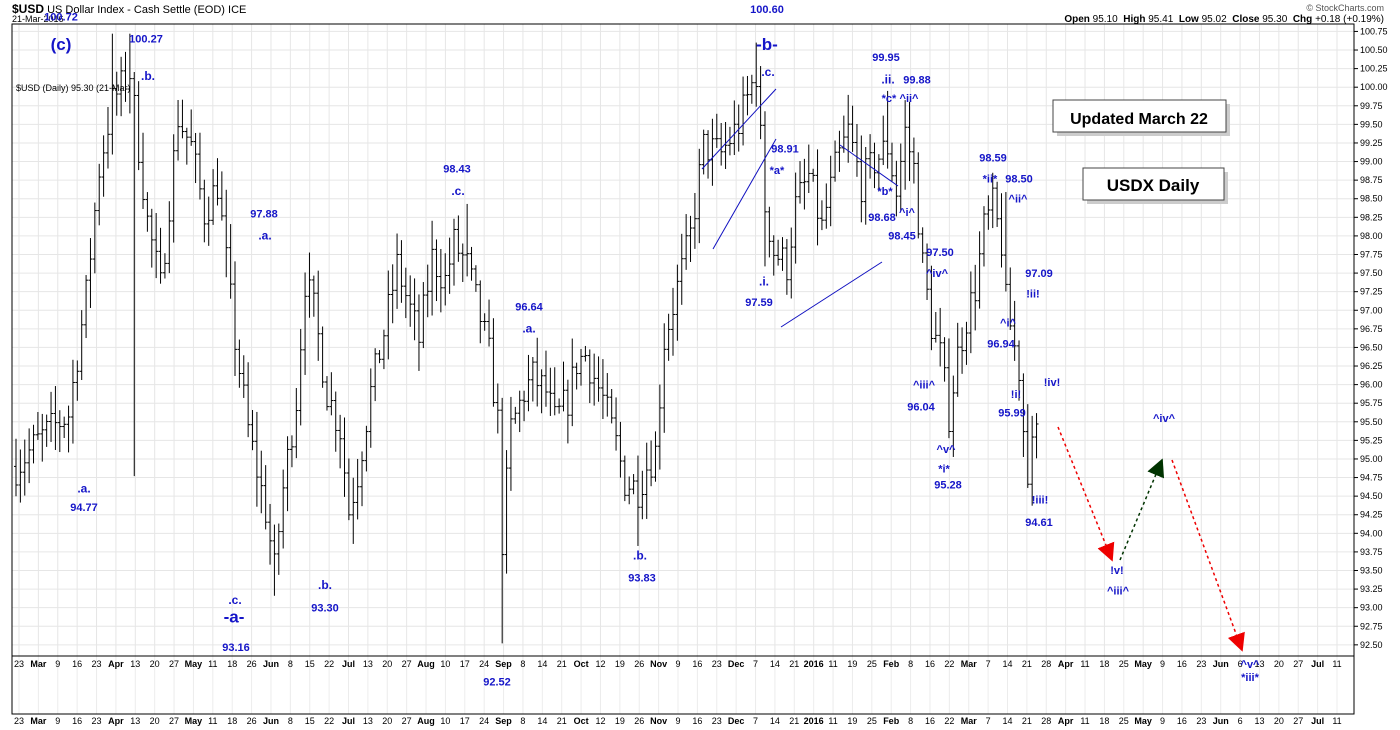  Describe the element at coordinates (600, 664) in the screenshot. I see `x-tick-label: 12` at that location.